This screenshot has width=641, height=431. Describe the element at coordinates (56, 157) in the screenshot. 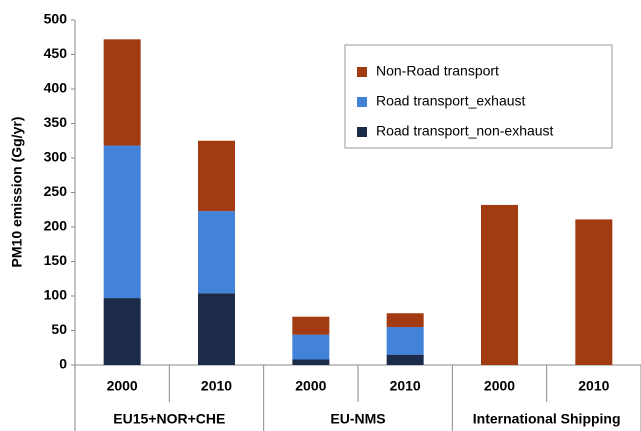

I see `y-tick-label: 300` at that location.